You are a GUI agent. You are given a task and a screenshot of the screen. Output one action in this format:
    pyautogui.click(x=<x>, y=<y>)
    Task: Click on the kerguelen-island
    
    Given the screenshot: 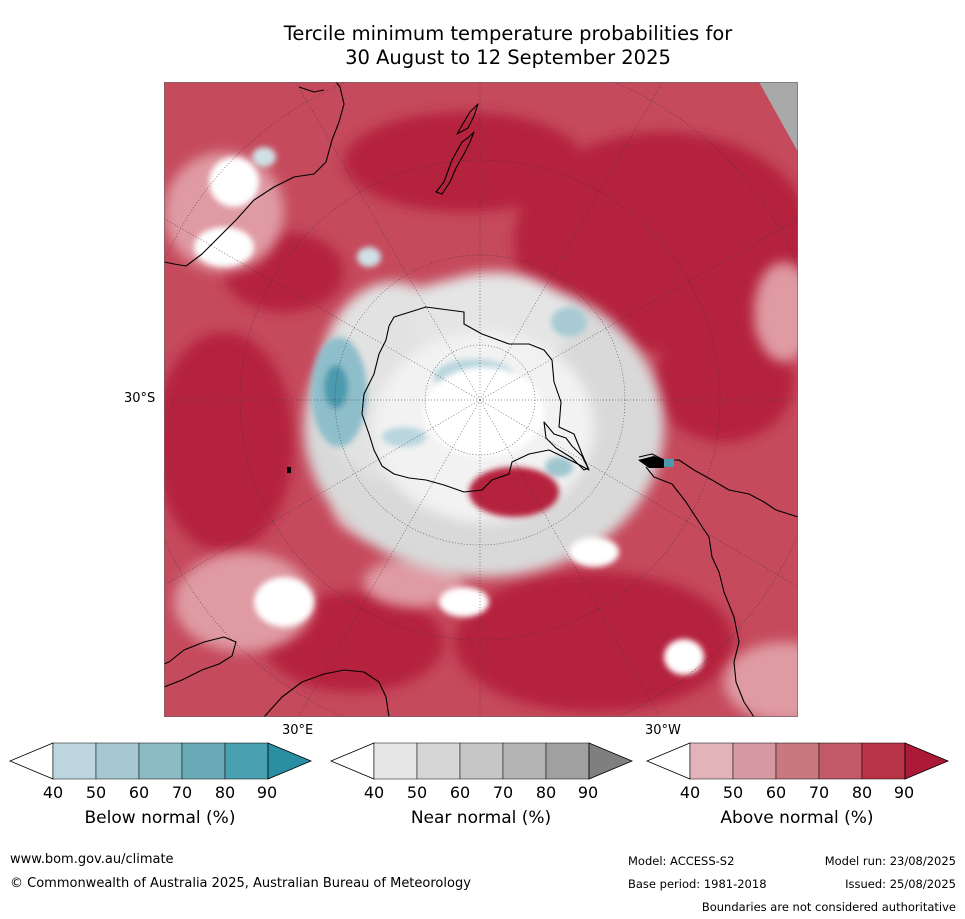 What is the action you would take?
    pyautogui.click(x=289, y=470)
    